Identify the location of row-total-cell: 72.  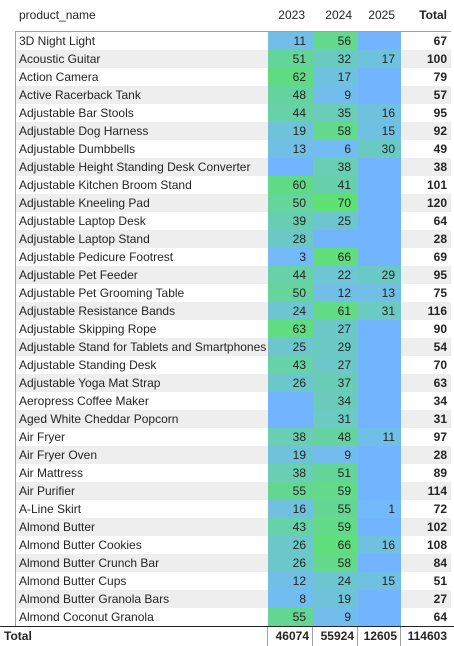
(426, 509).